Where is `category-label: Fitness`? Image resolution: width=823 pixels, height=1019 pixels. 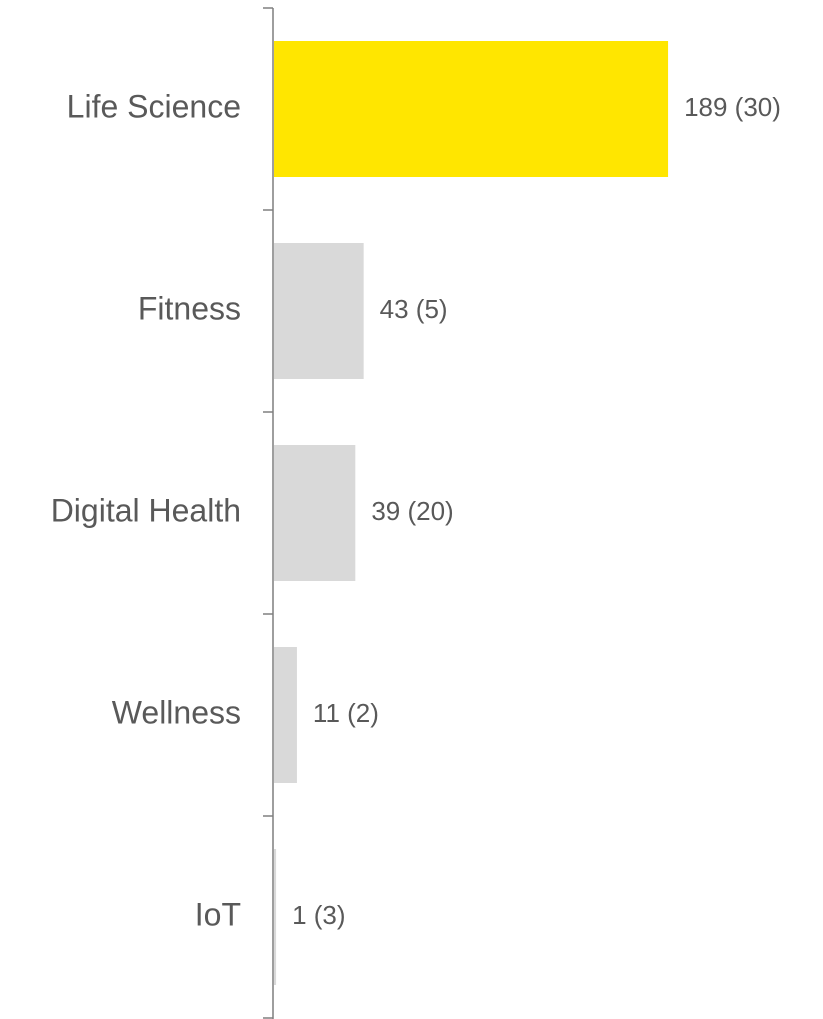 category-label: Fitness is located at coordinates (189, 308).